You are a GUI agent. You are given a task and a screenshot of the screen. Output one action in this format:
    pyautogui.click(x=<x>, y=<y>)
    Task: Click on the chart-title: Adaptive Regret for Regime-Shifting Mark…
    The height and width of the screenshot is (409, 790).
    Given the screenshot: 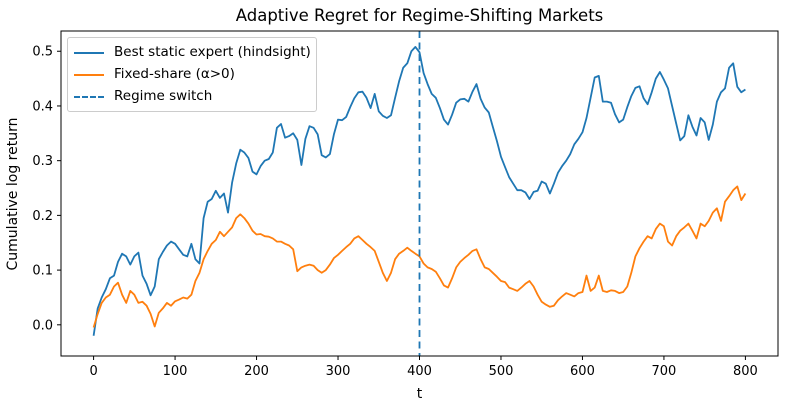 What is the action you would take?
    pyautogui.click(x=420, y=15)
    